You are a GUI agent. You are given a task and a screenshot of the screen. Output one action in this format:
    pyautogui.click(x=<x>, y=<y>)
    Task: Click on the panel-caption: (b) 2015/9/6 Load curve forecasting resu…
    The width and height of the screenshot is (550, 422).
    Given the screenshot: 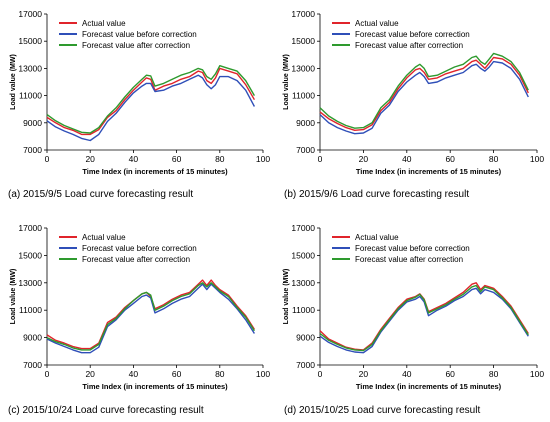 What is the action you would take?
    pyautogui.click(x=376, y=194)
    